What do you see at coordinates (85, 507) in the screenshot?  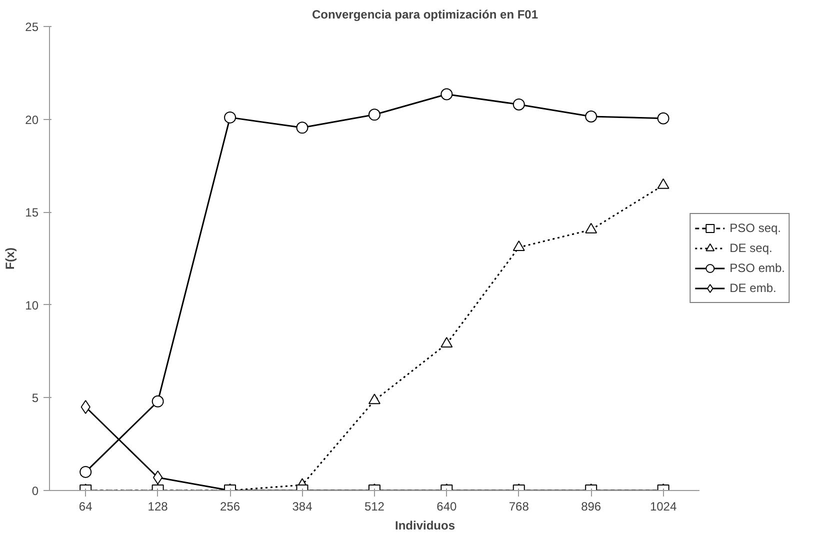 I see `x-tick-label: 64` at bounding box center [85, 507].